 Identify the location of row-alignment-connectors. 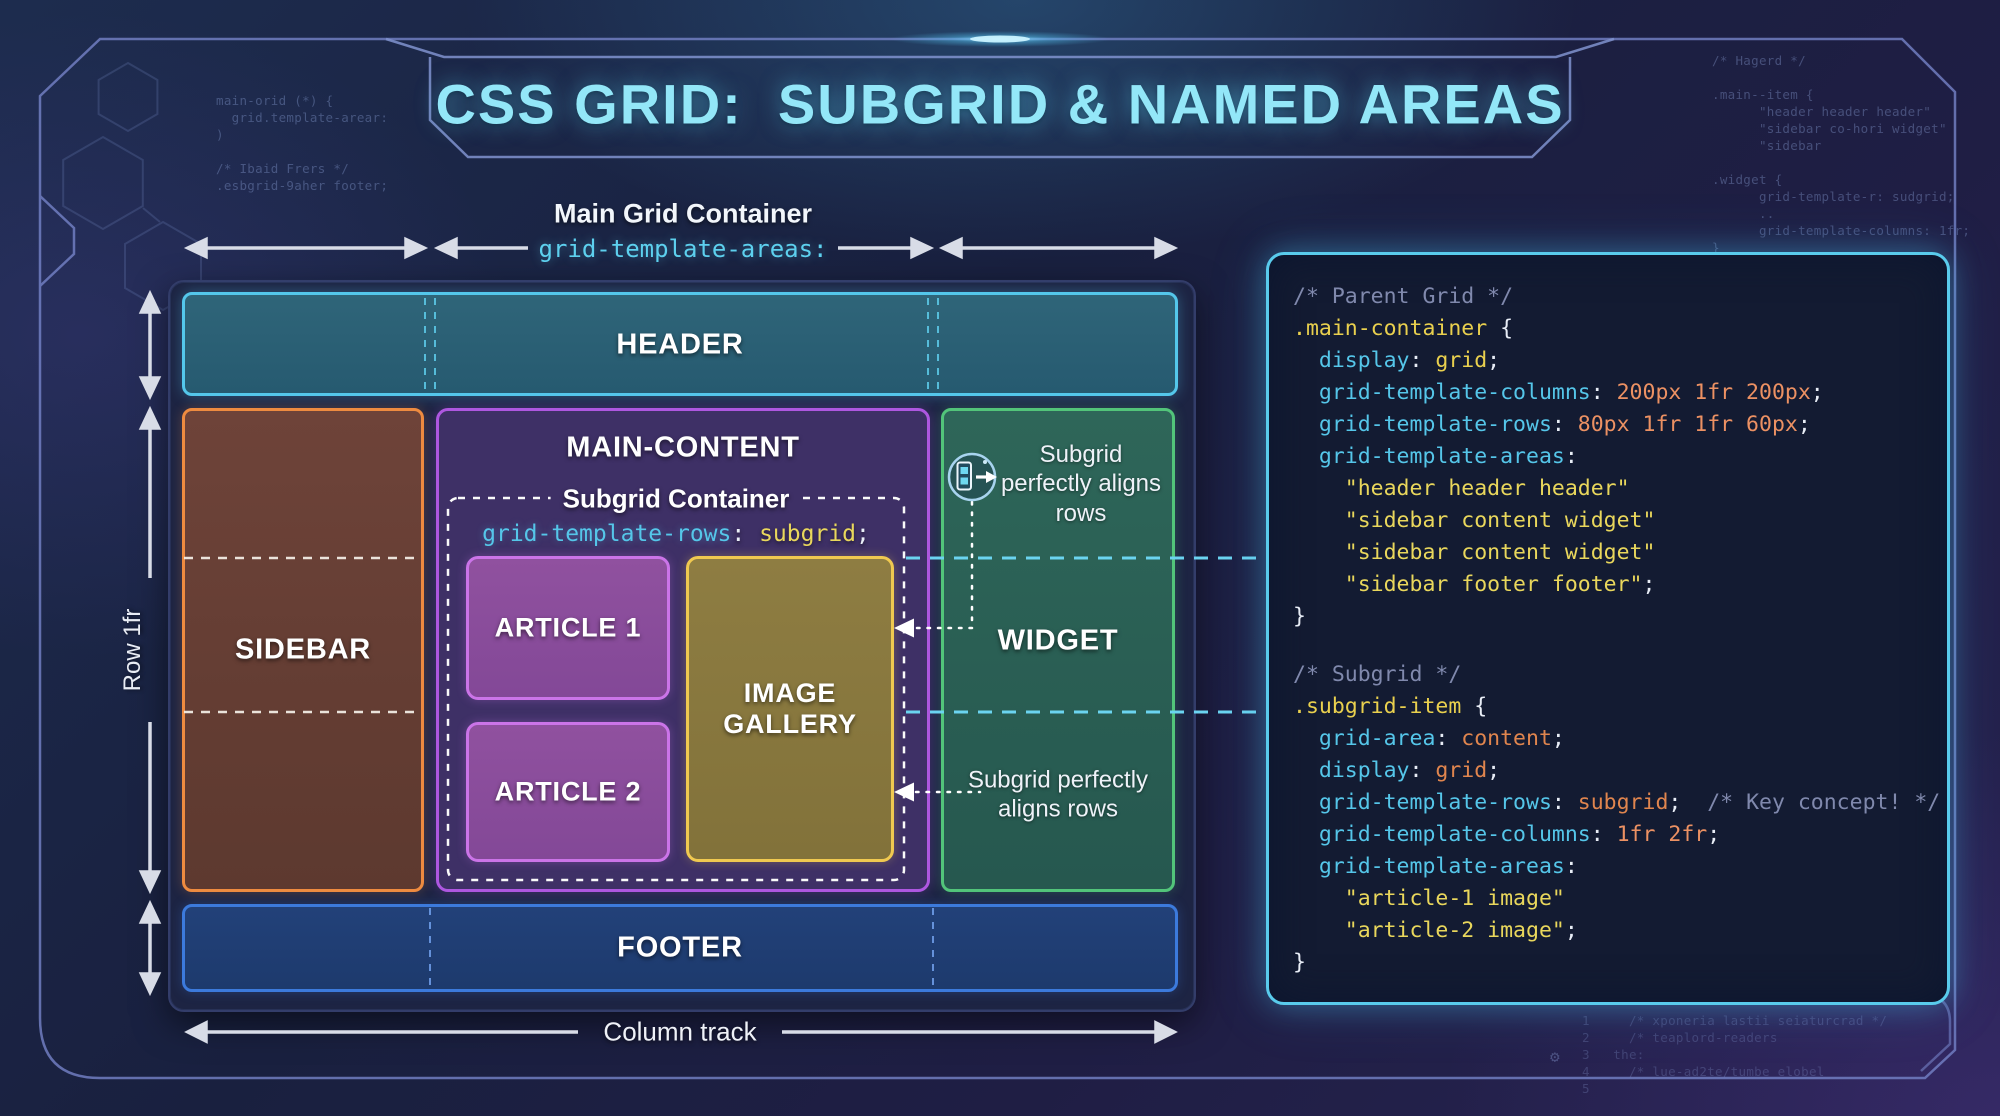
(1084, 635).